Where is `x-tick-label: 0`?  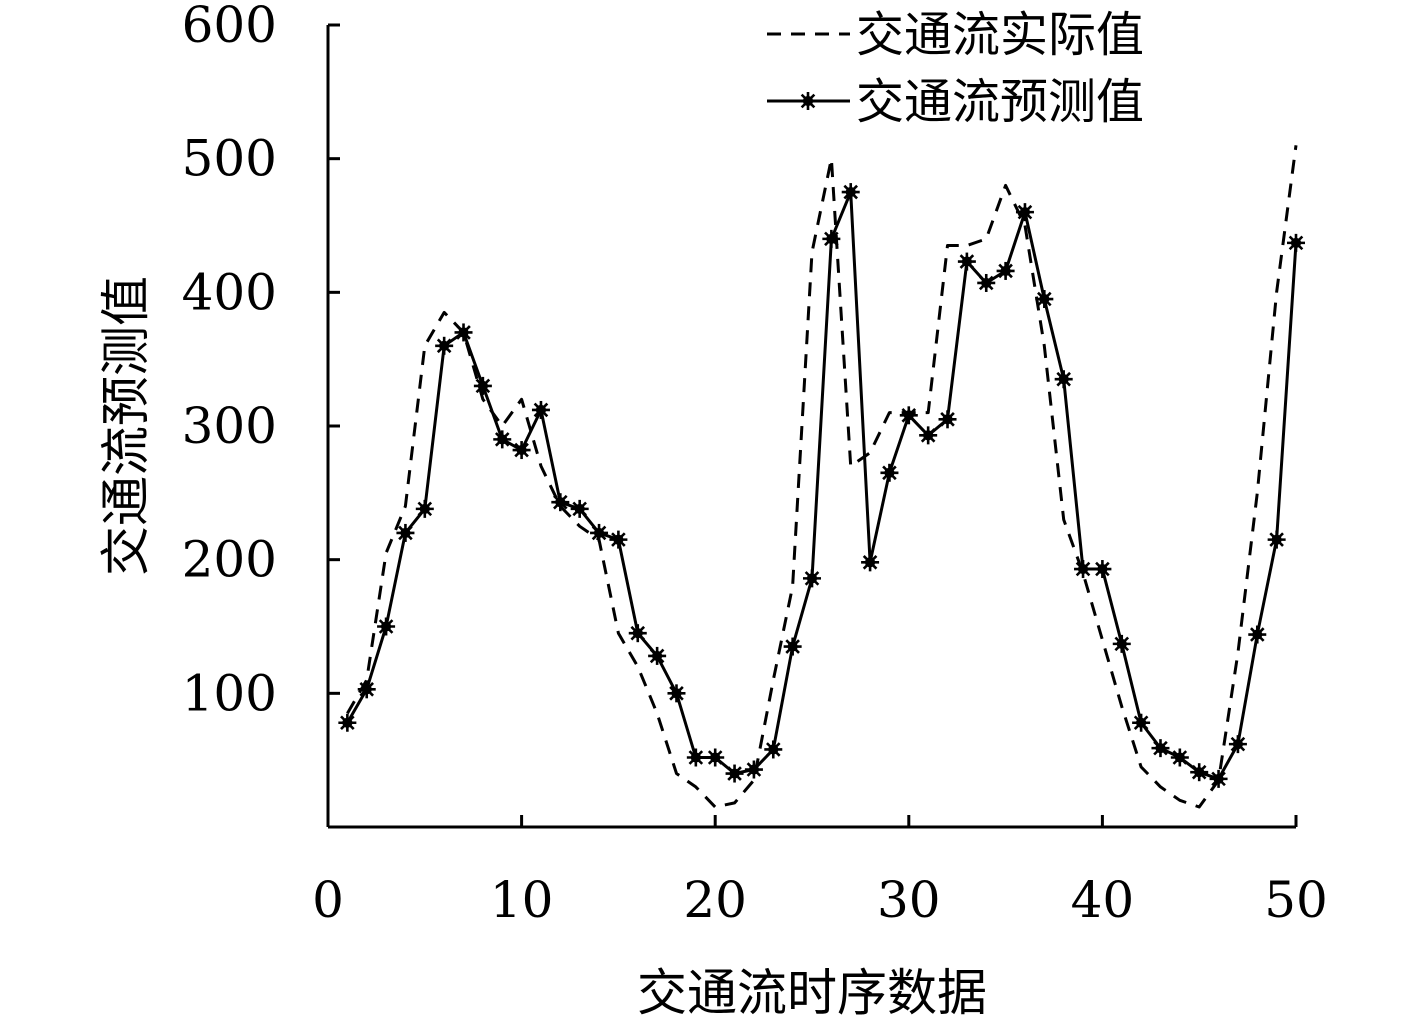
x-tick-label: 0 is located at coordinates (328, 900).